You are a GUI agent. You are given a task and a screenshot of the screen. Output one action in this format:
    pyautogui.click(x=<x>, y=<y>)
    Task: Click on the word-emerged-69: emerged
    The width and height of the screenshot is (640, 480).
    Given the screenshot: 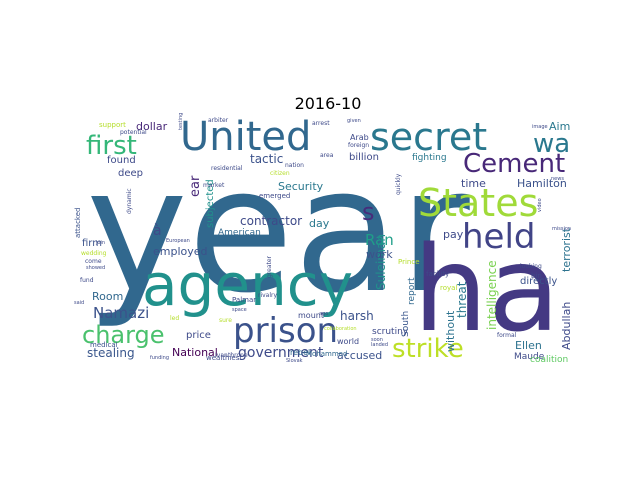 What is the action you would take?
    pyautogui.click(x=274, y=196)
    